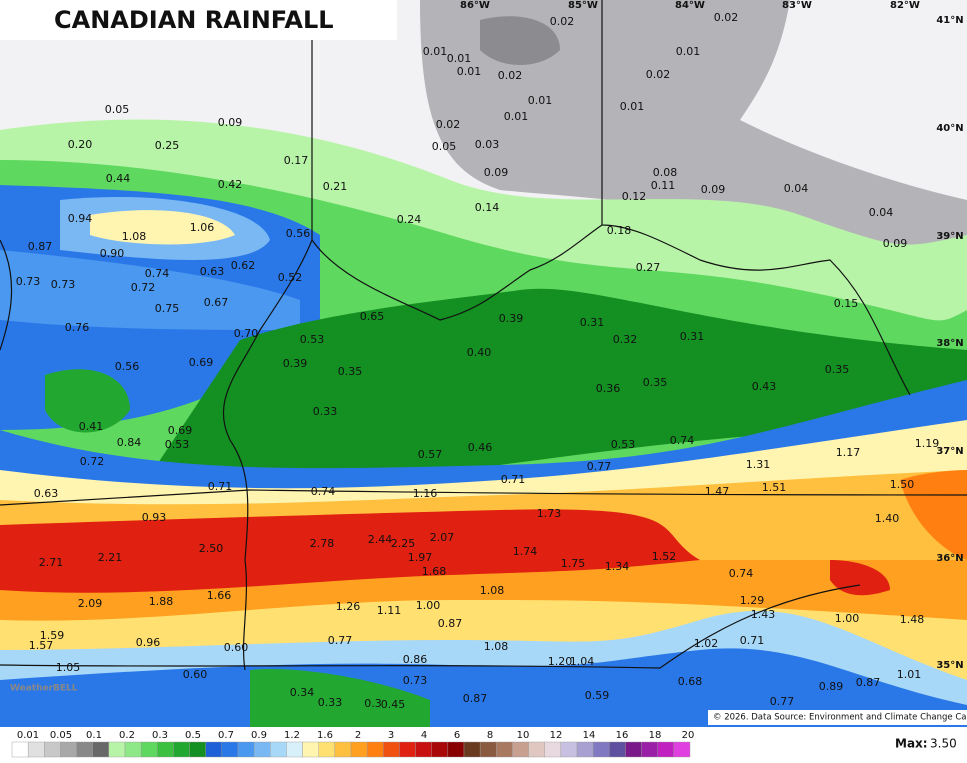 The width and height of the screenshot is (967, 763). What do you see at coordinates (868, 682) in the screenshot?
I see `value-label: 0.87` at bounding box center [868, 682].